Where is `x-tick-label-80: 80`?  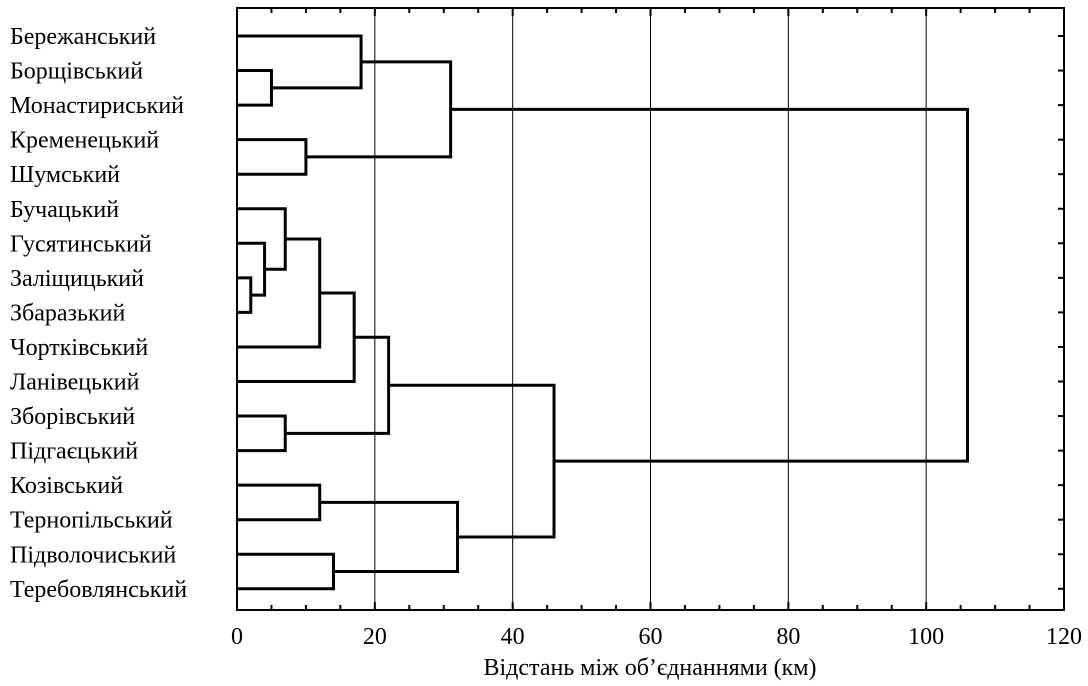
x-tick-label-80: 80 is located at coordinates (788, 637).